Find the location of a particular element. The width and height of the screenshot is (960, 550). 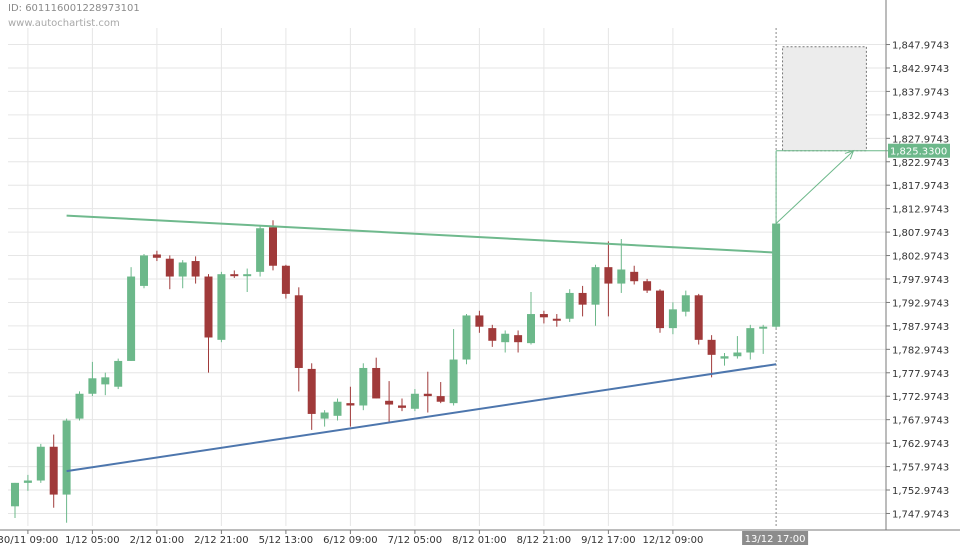

y-tick-label: 1,747.9743 is located at coordinates (920, 514).